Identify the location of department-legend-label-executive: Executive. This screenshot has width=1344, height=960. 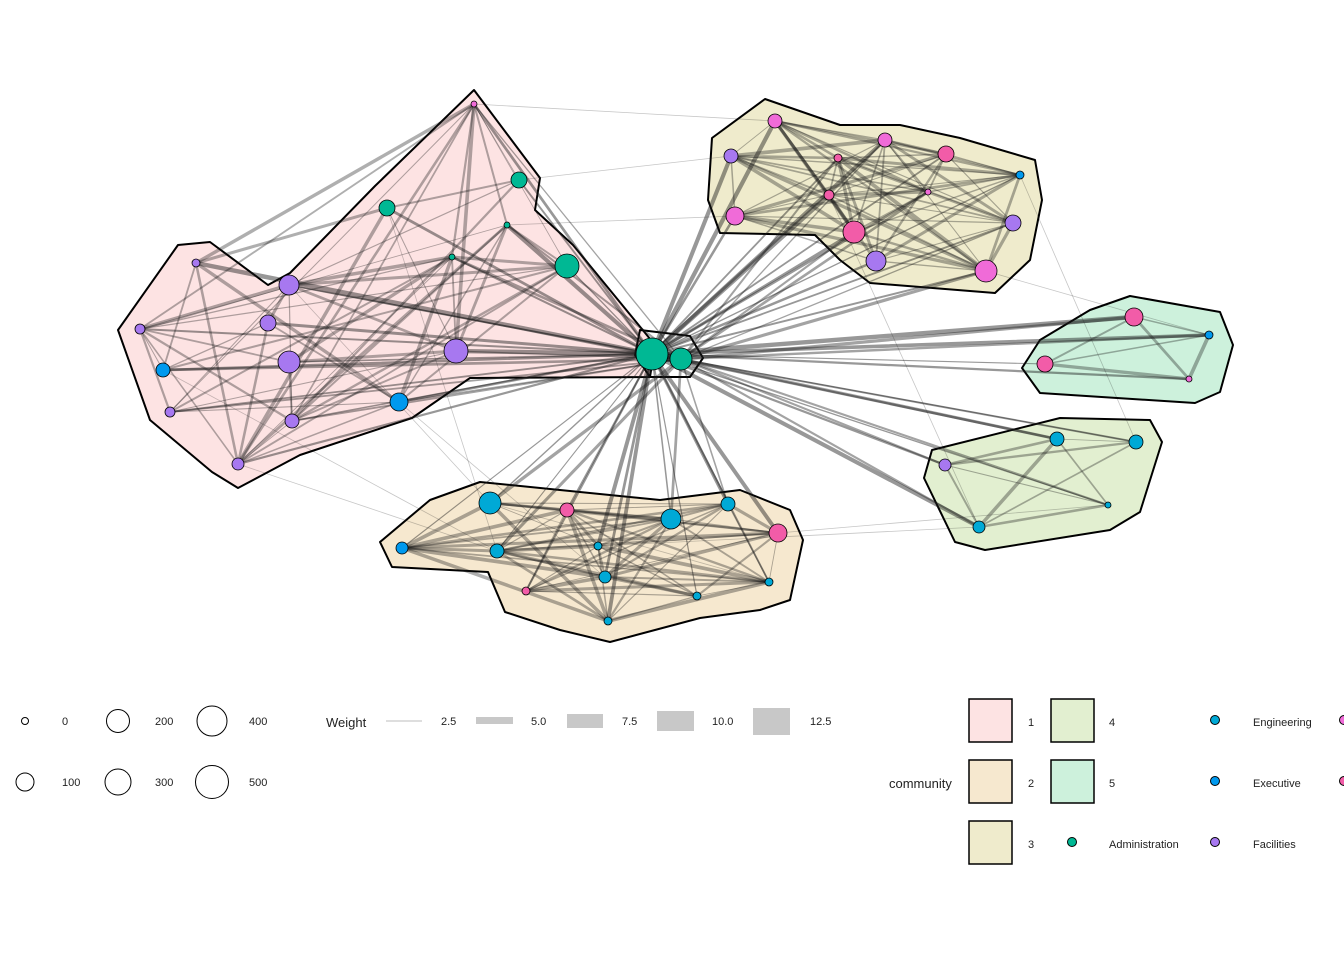
(1277, 784).